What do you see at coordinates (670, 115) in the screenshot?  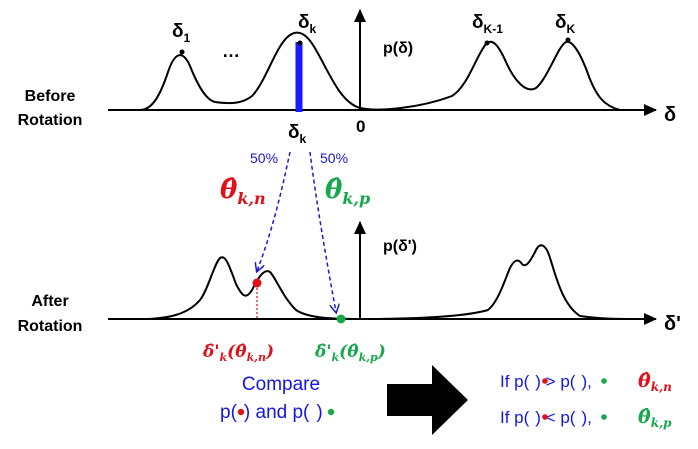 I see `top-x-axis-label: δ` at bounding box center [670, 115].